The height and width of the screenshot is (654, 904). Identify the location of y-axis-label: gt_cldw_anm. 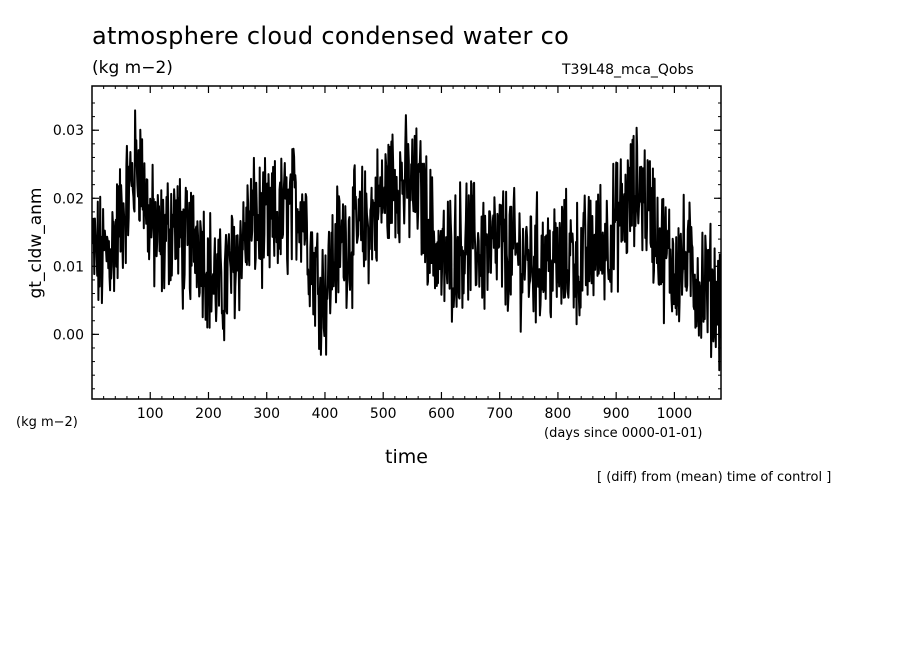
(36, 243).